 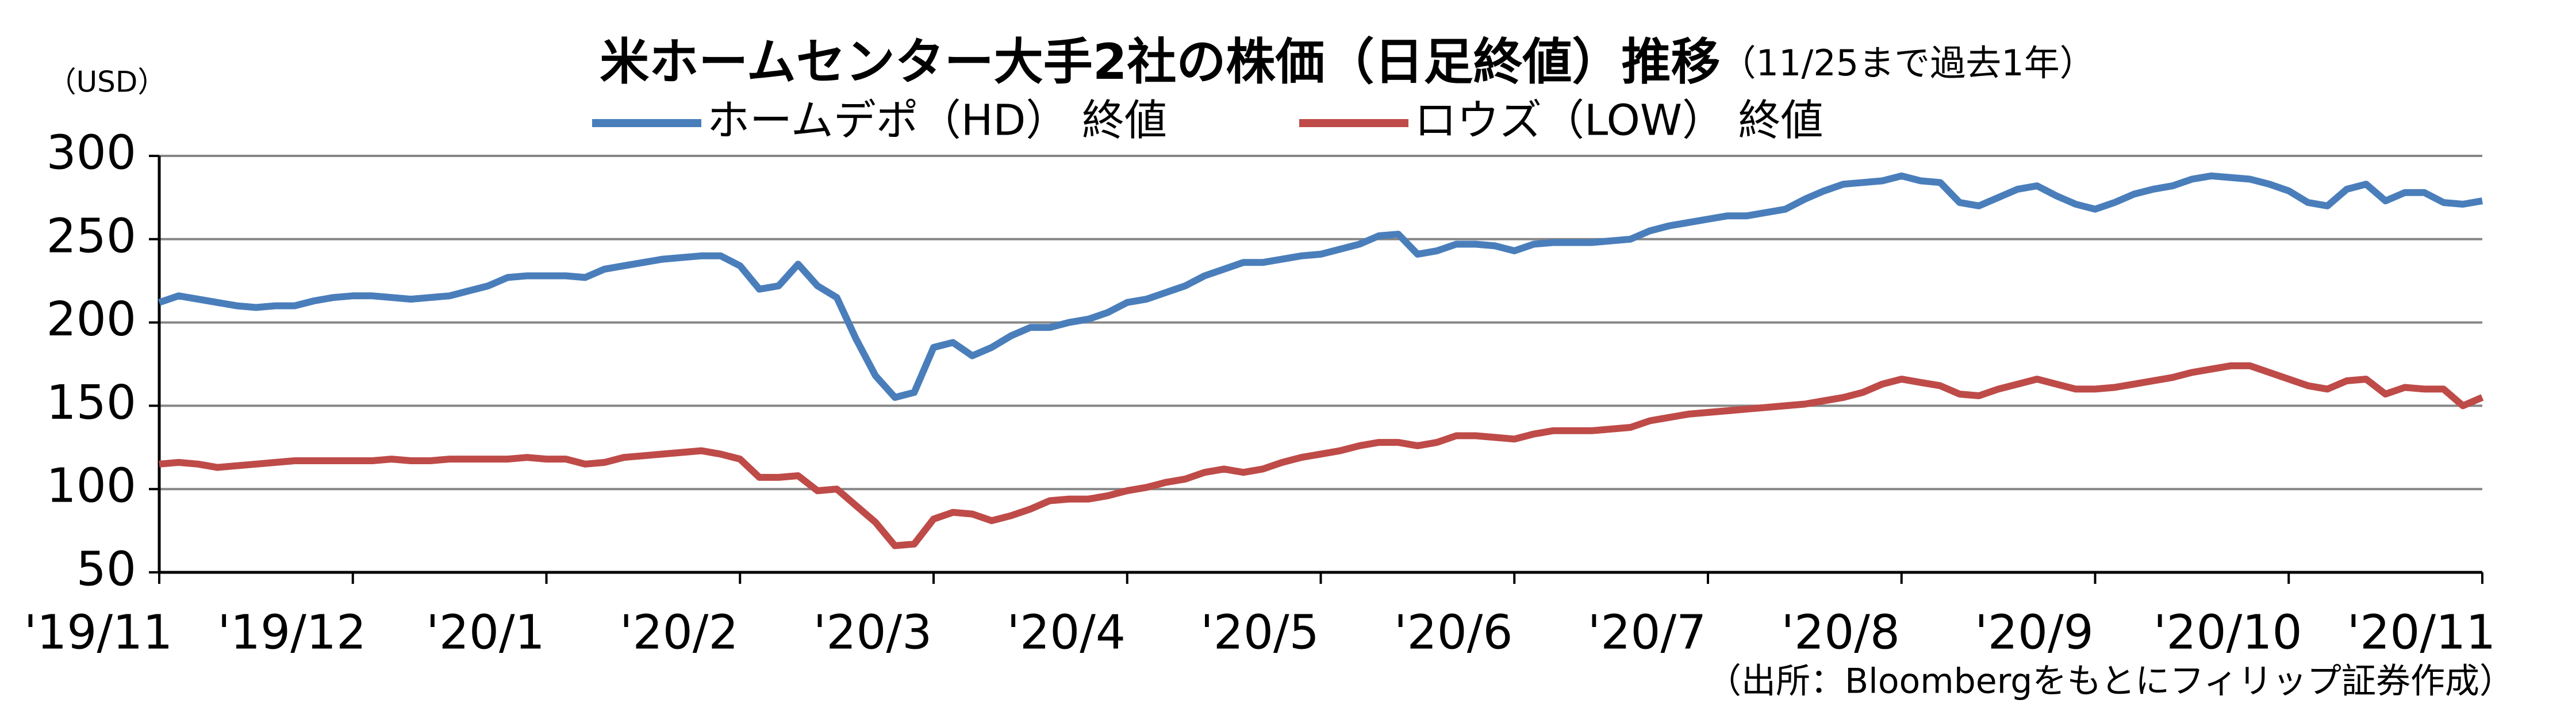 What do you see at coordinates (2421, 632) in the screenshot?
I see `x-tick-label: '20/11` at bounding box center [2421, 632].